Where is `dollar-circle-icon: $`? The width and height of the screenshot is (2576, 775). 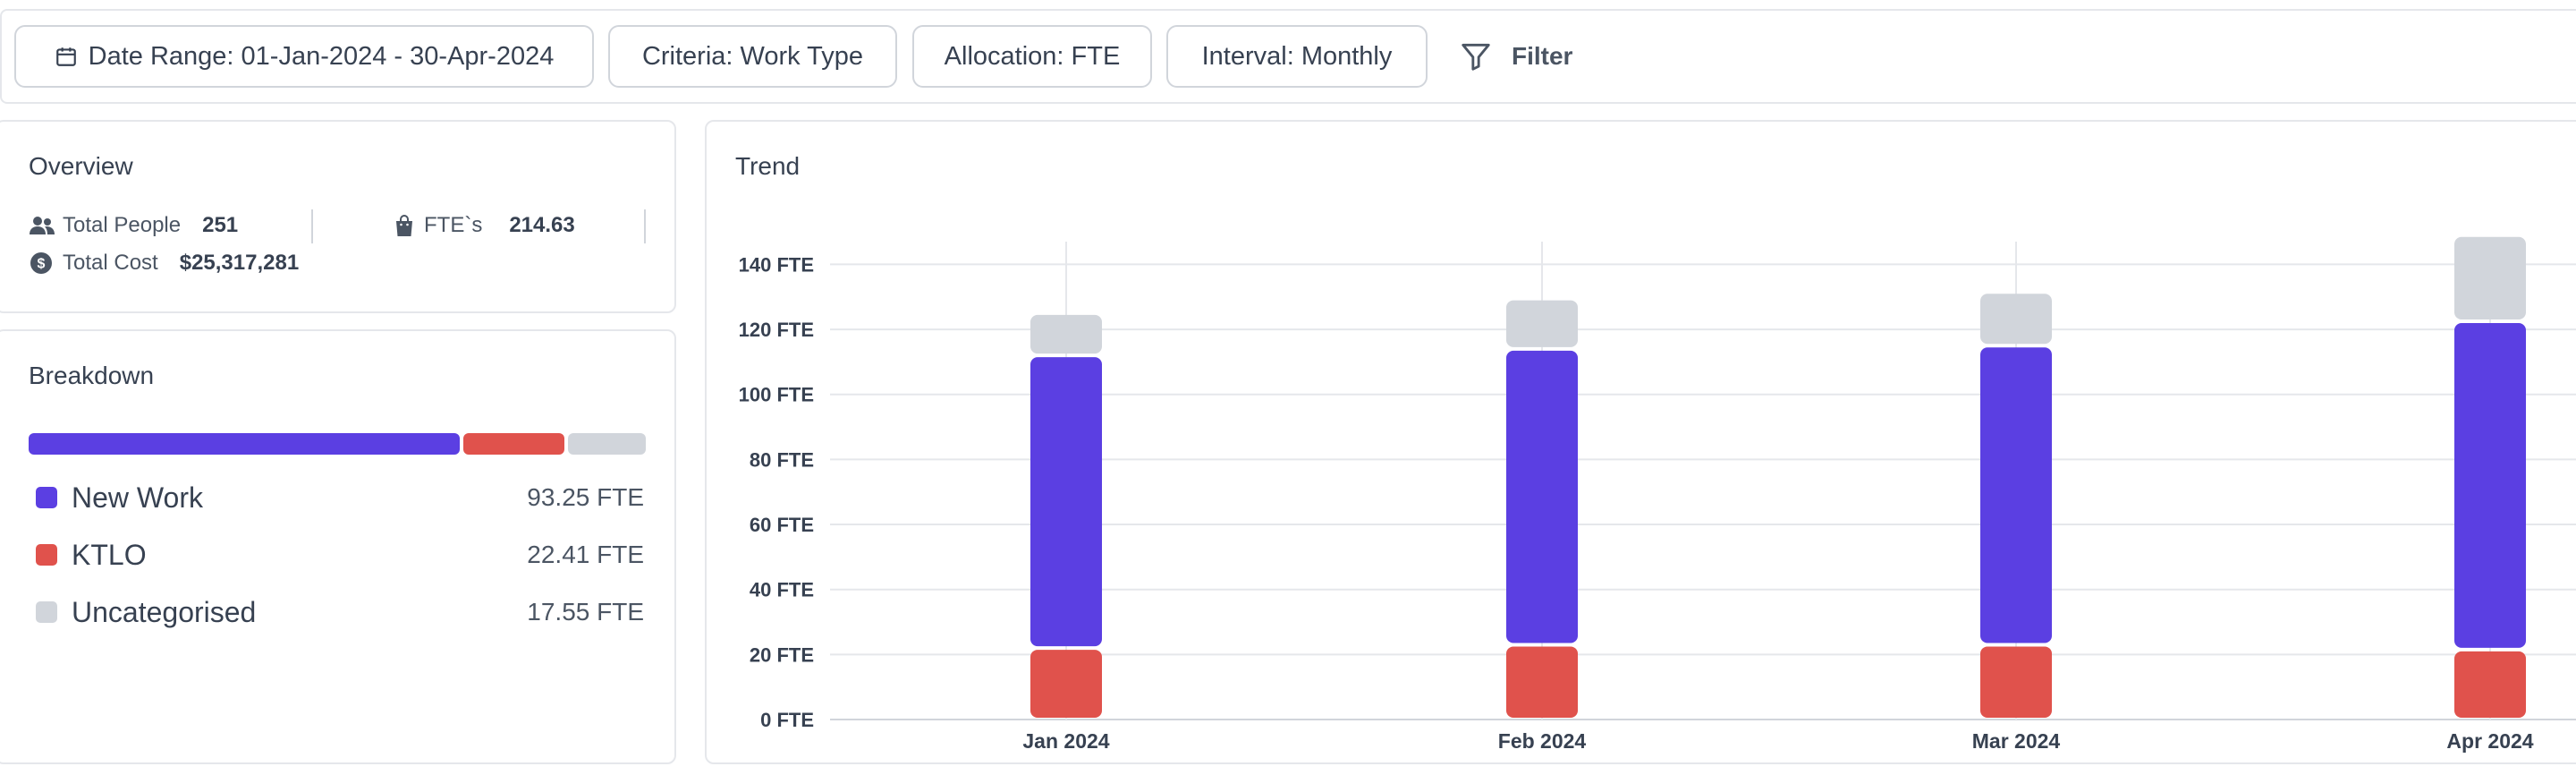 dollar-circle-icon: $ is located at coordinates (41, 263).